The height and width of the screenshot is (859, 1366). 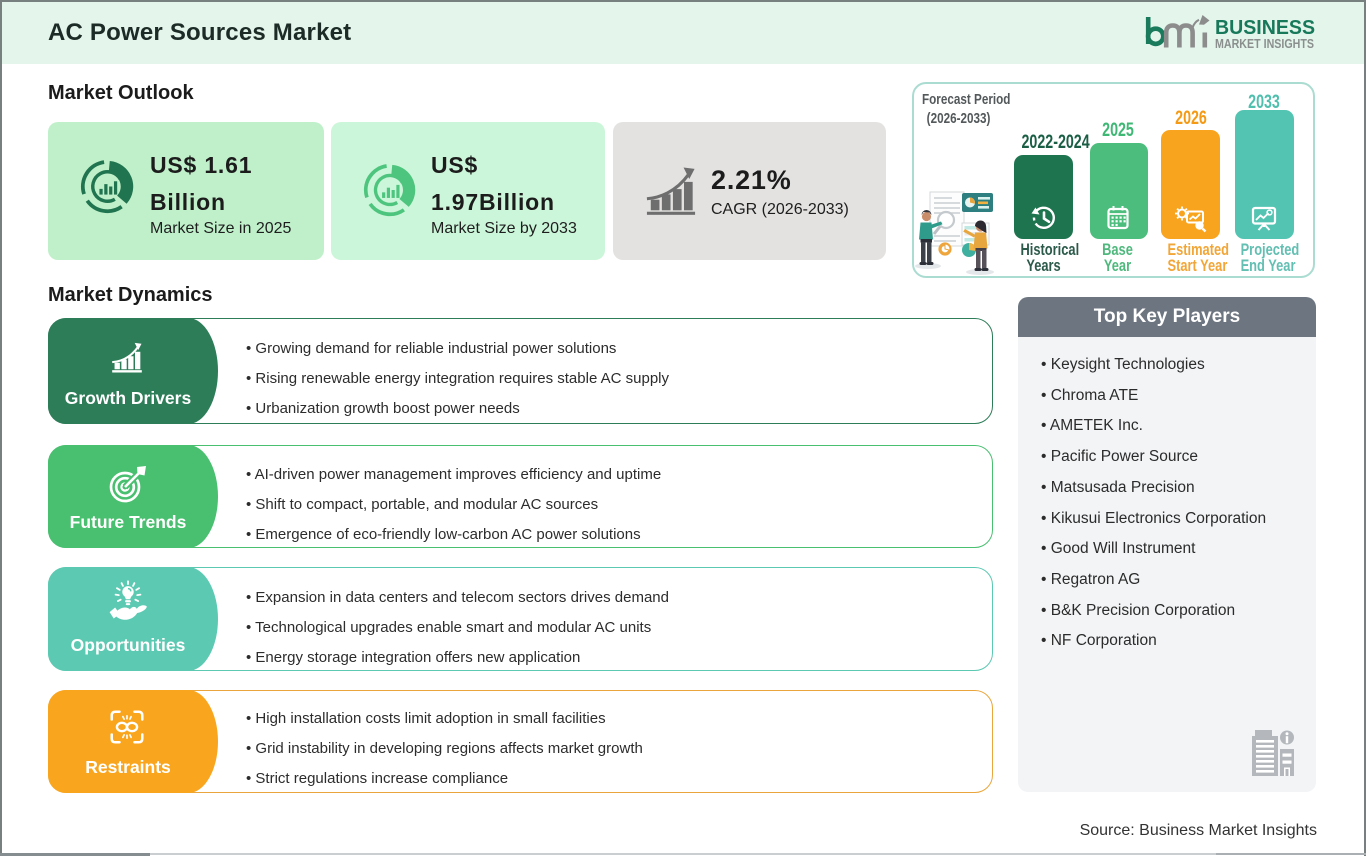 I want to click on svg-text: MARKET INSIGHTS, so click(x=1264, y=43).